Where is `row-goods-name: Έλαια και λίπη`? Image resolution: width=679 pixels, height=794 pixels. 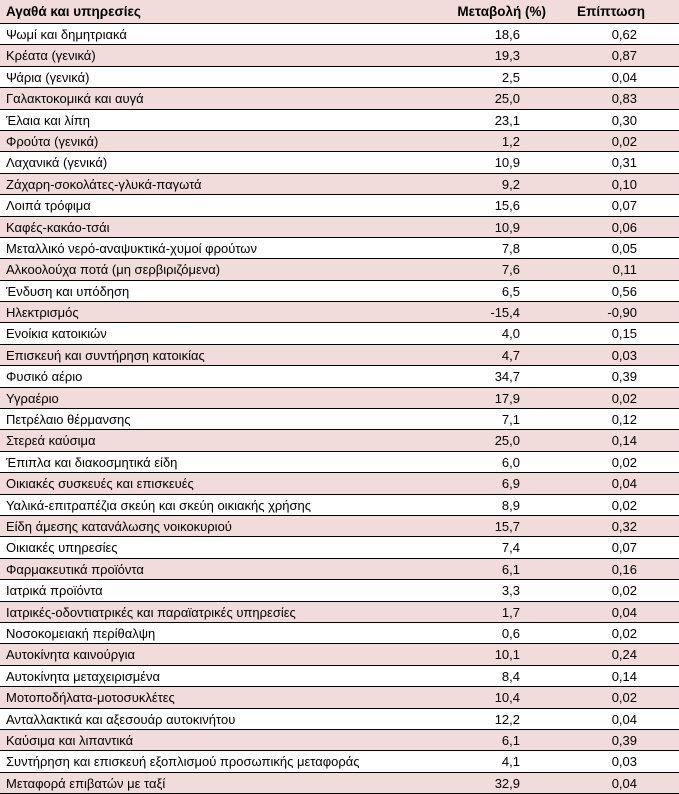 row-goods-name: Έλαια και λίπη is located at coordinates (48, 120).